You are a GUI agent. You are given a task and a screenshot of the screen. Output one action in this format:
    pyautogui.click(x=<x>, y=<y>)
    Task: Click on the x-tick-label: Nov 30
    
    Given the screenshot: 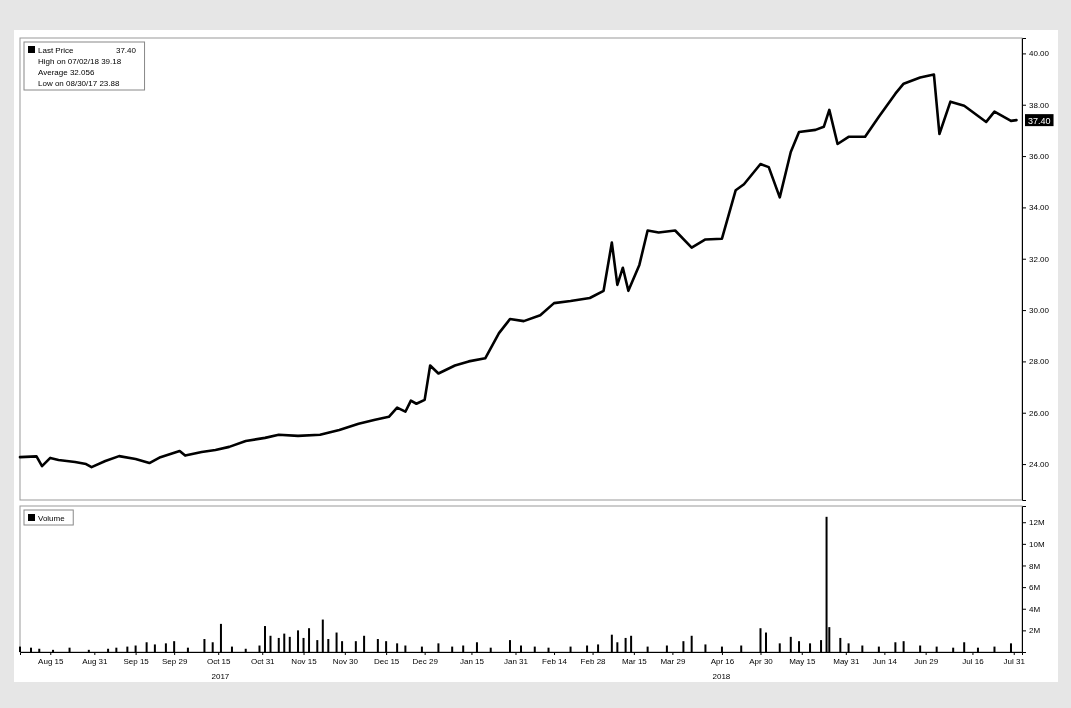 What is the action you would take?
    pyautogui.click(x=345, y=661)
    